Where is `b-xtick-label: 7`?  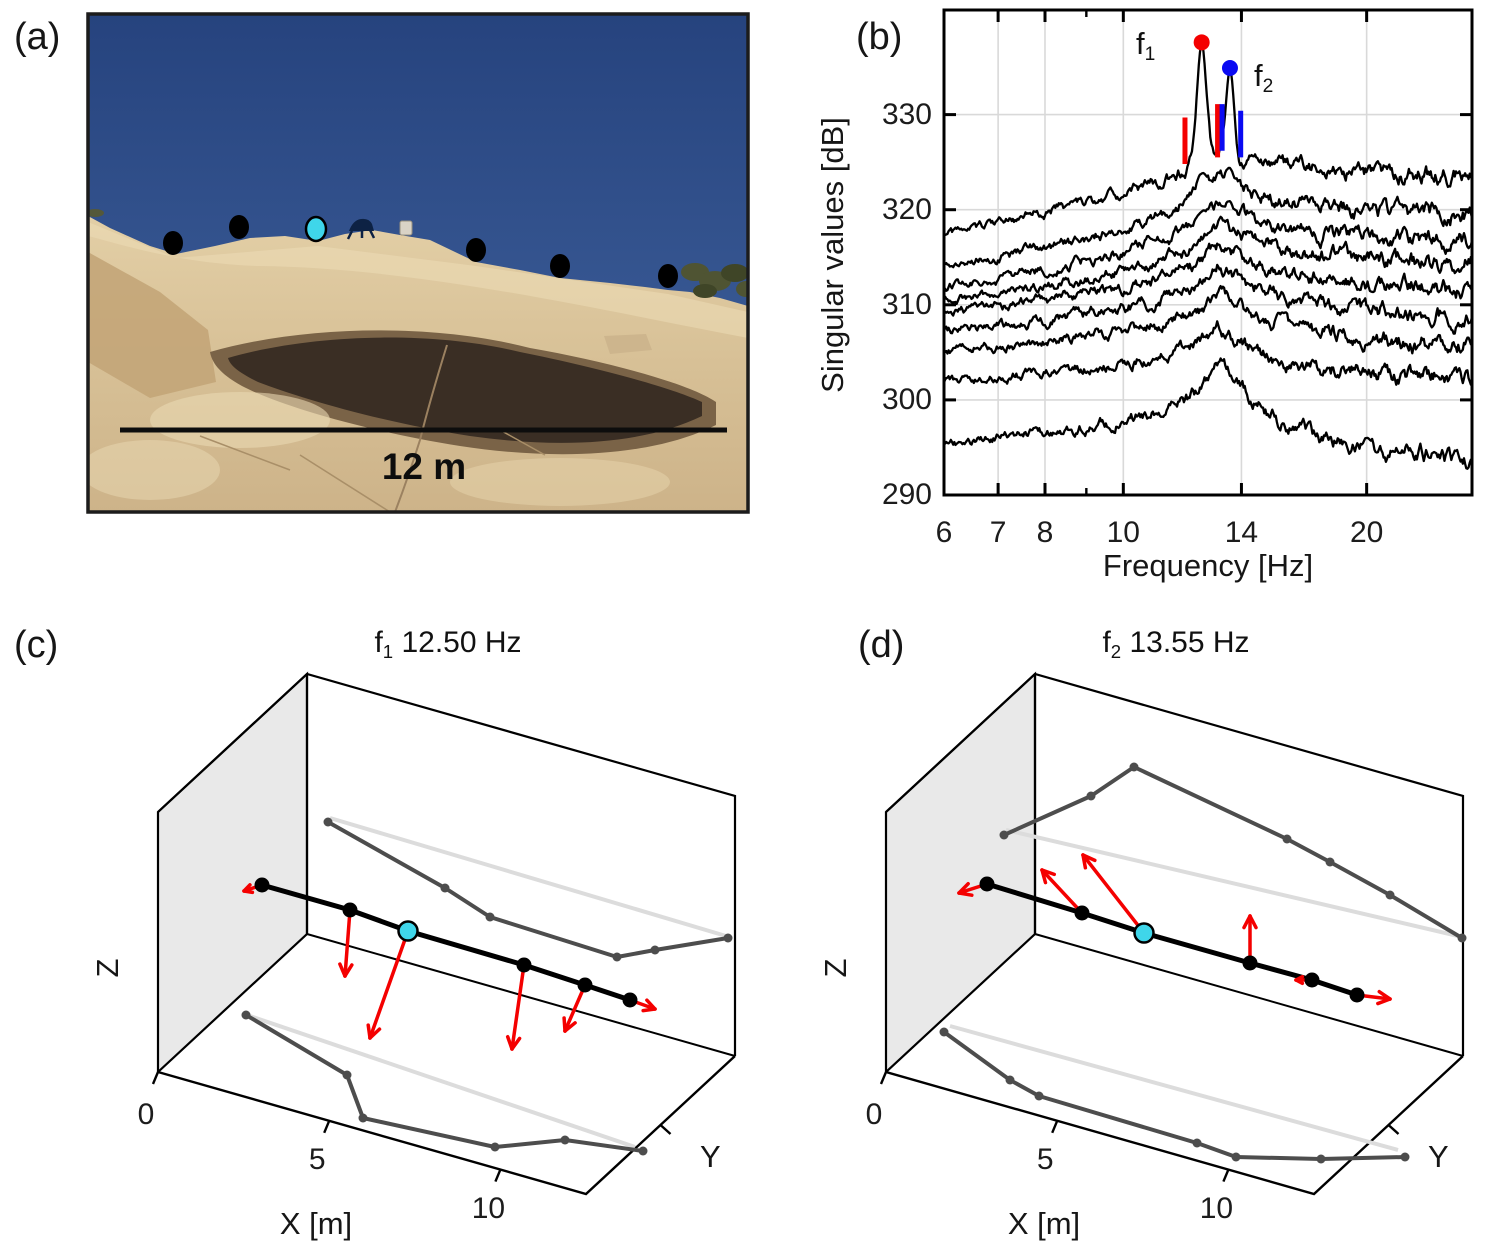
b-xtick-label: 7 is located at coordinates (998, 532).